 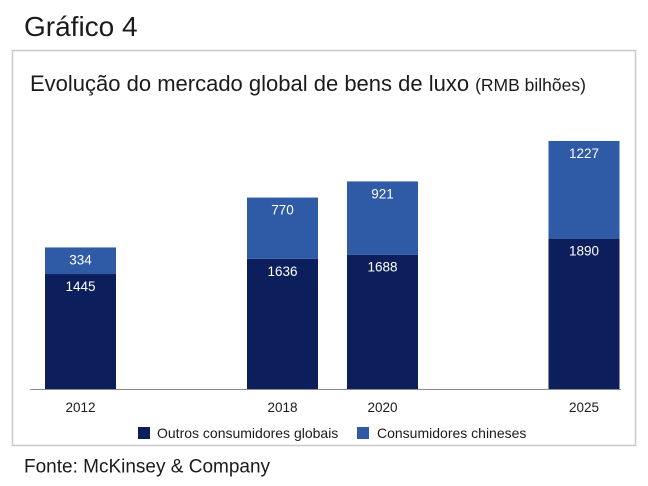 I want to click on bar-2020-outros-consumidores-globais, so click(x=382, y=321).